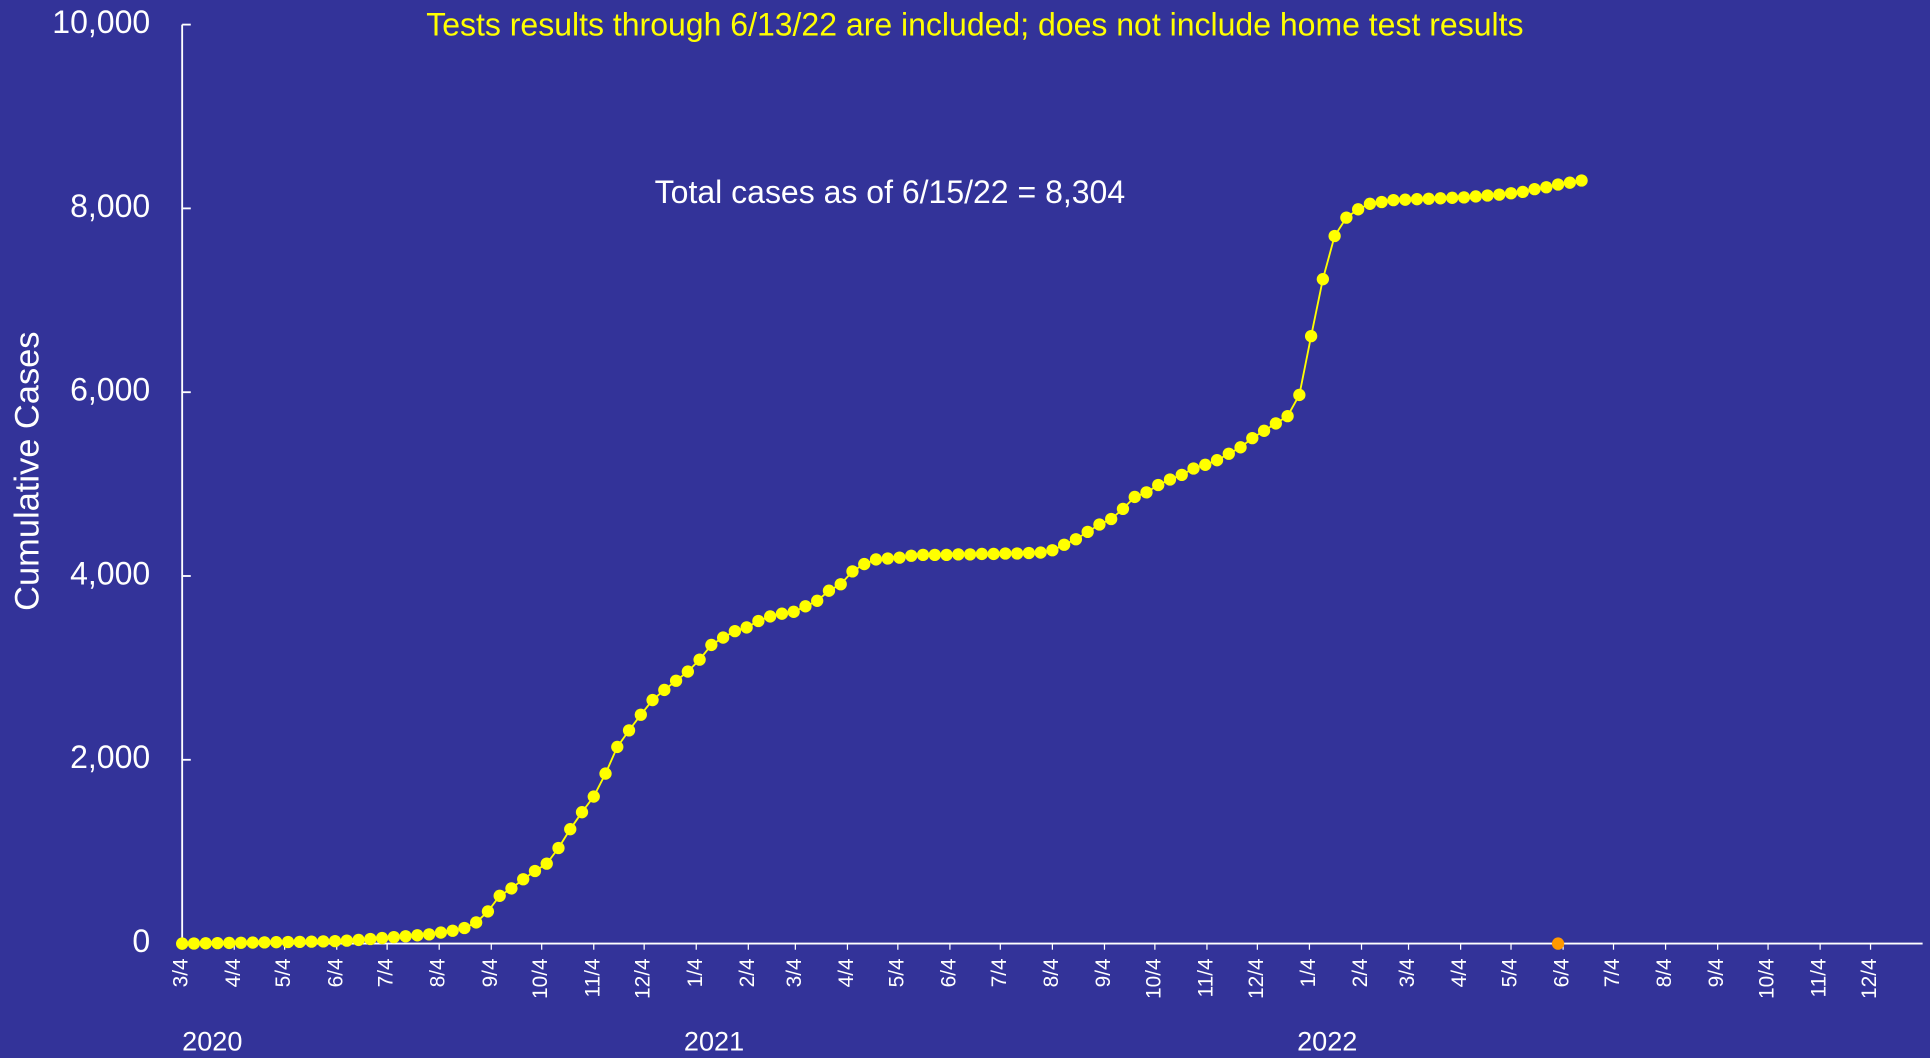 This screenshot has width=1930, height=1058. Describe the element at coordinates (1103, 972) in the screenshot. I see `x-tick-label: 9/4` at that location.